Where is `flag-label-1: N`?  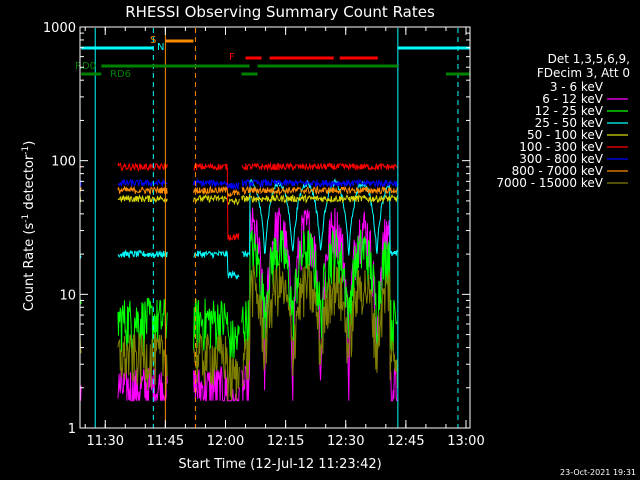 flag-label-1: N is located at coordinates (160, 47).